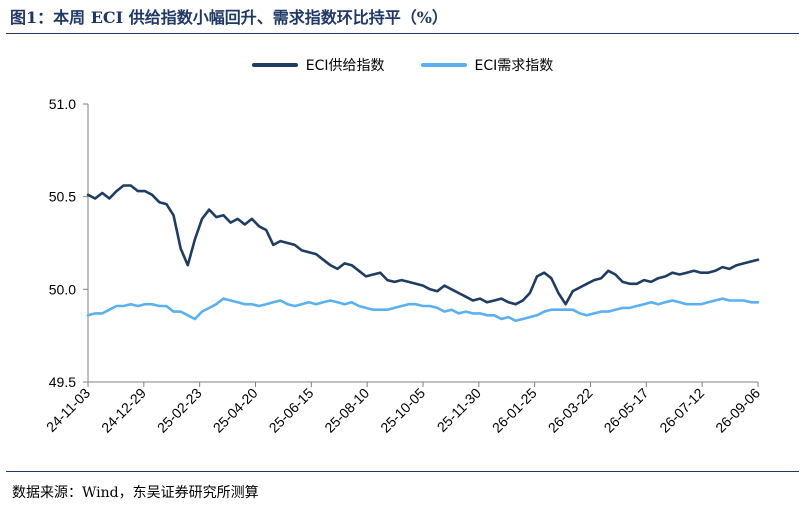 The height and width of the screenshot is (507, 805). I want to click on source-note: 数据来源：Wind，东吴证券研究所测算, so click(135, 493).